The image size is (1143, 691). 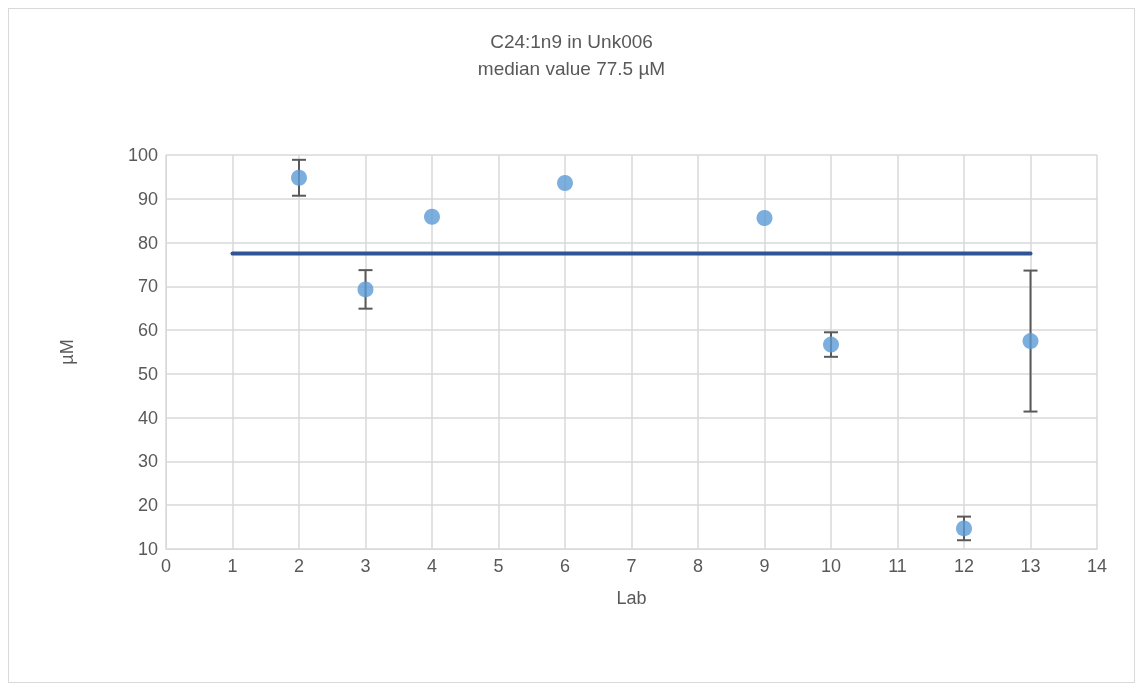 What do you see at coordinates (831, 566) in the screenshot?
I see `x-tick-label: 10` at bounding box center [831, 566].